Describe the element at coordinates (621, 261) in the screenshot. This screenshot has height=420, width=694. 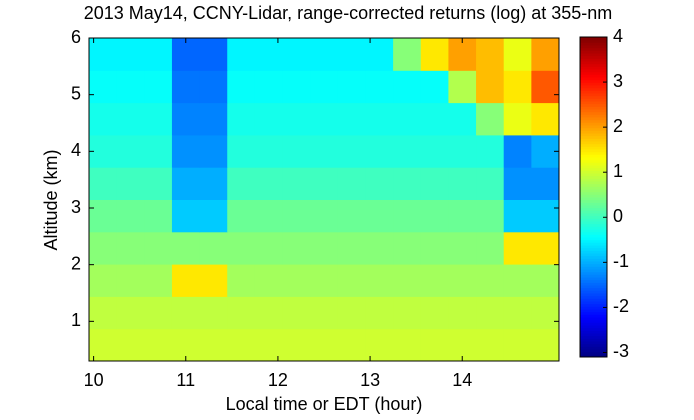
I see `colorbar-tick-label: -1` at that location.